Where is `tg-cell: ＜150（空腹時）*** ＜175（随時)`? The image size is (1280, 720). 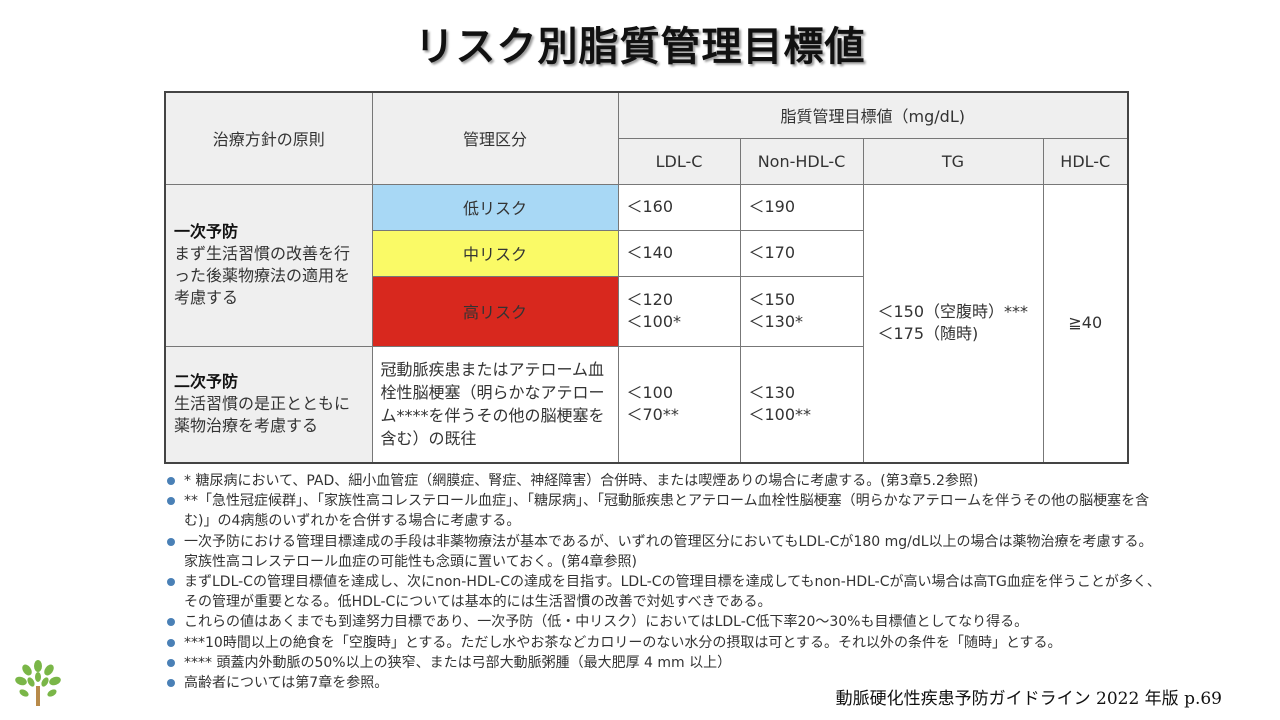
tg-cell: ＜150（空腹時）*** ＜175（随時) is located at coordinates (953, 323).